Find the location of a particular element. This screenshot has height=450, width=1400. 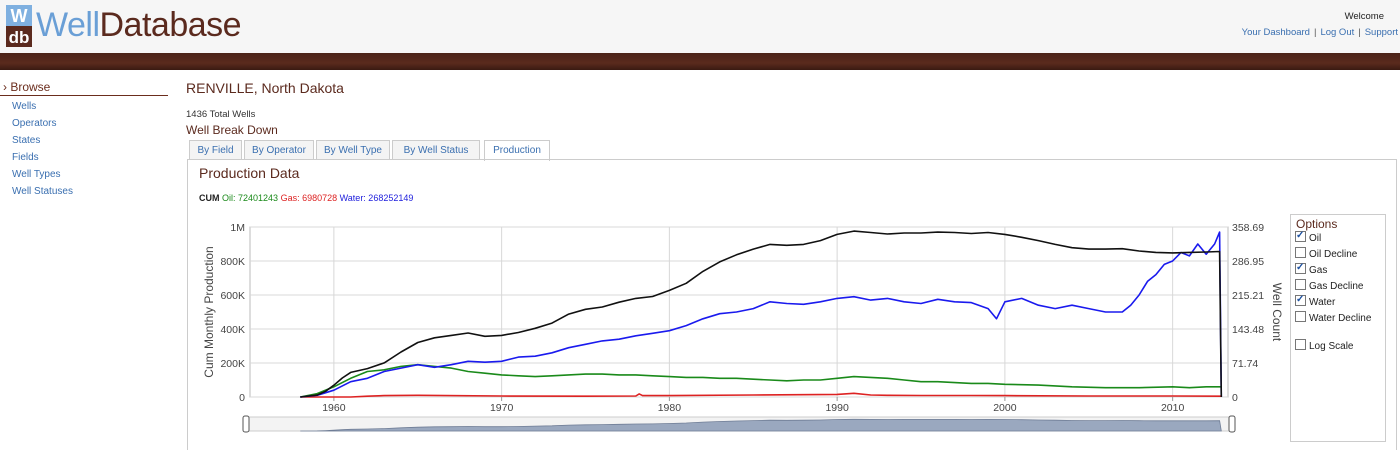

logo-database: Database is located at coordinates (170, 25).